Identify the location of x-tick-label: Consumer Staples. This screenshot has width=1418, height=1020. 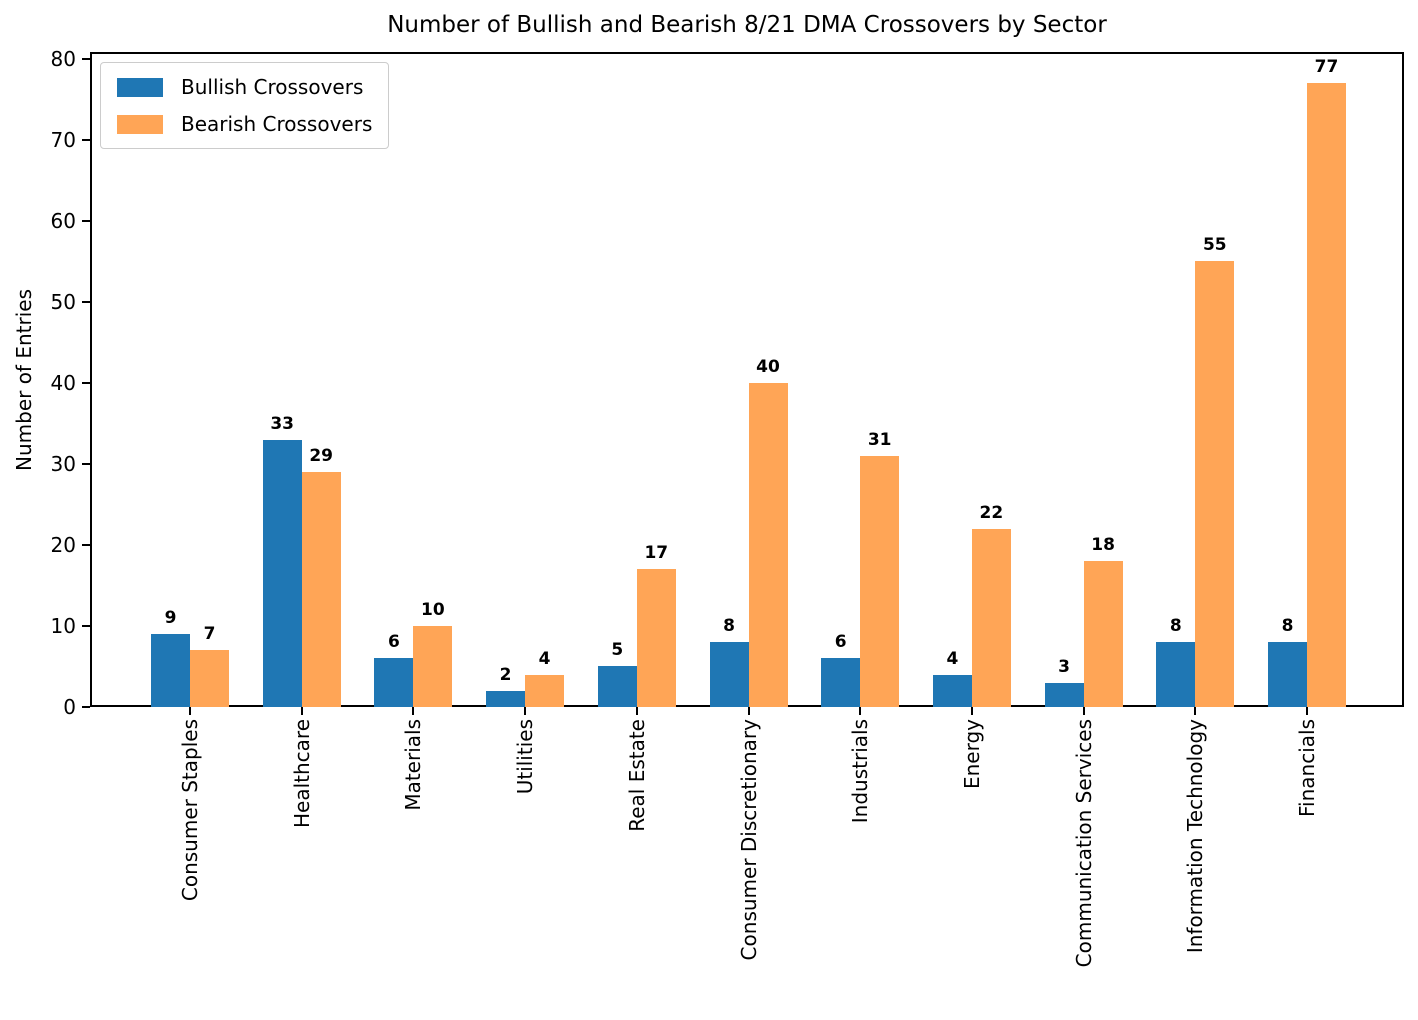
(190, 810).